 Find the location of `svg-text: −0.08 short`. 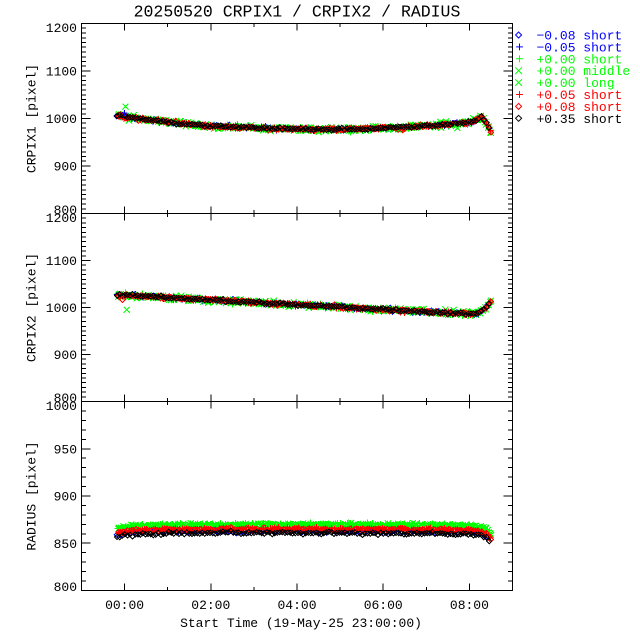

svg-text: −0.08 short is located at coordinates (580, 36).